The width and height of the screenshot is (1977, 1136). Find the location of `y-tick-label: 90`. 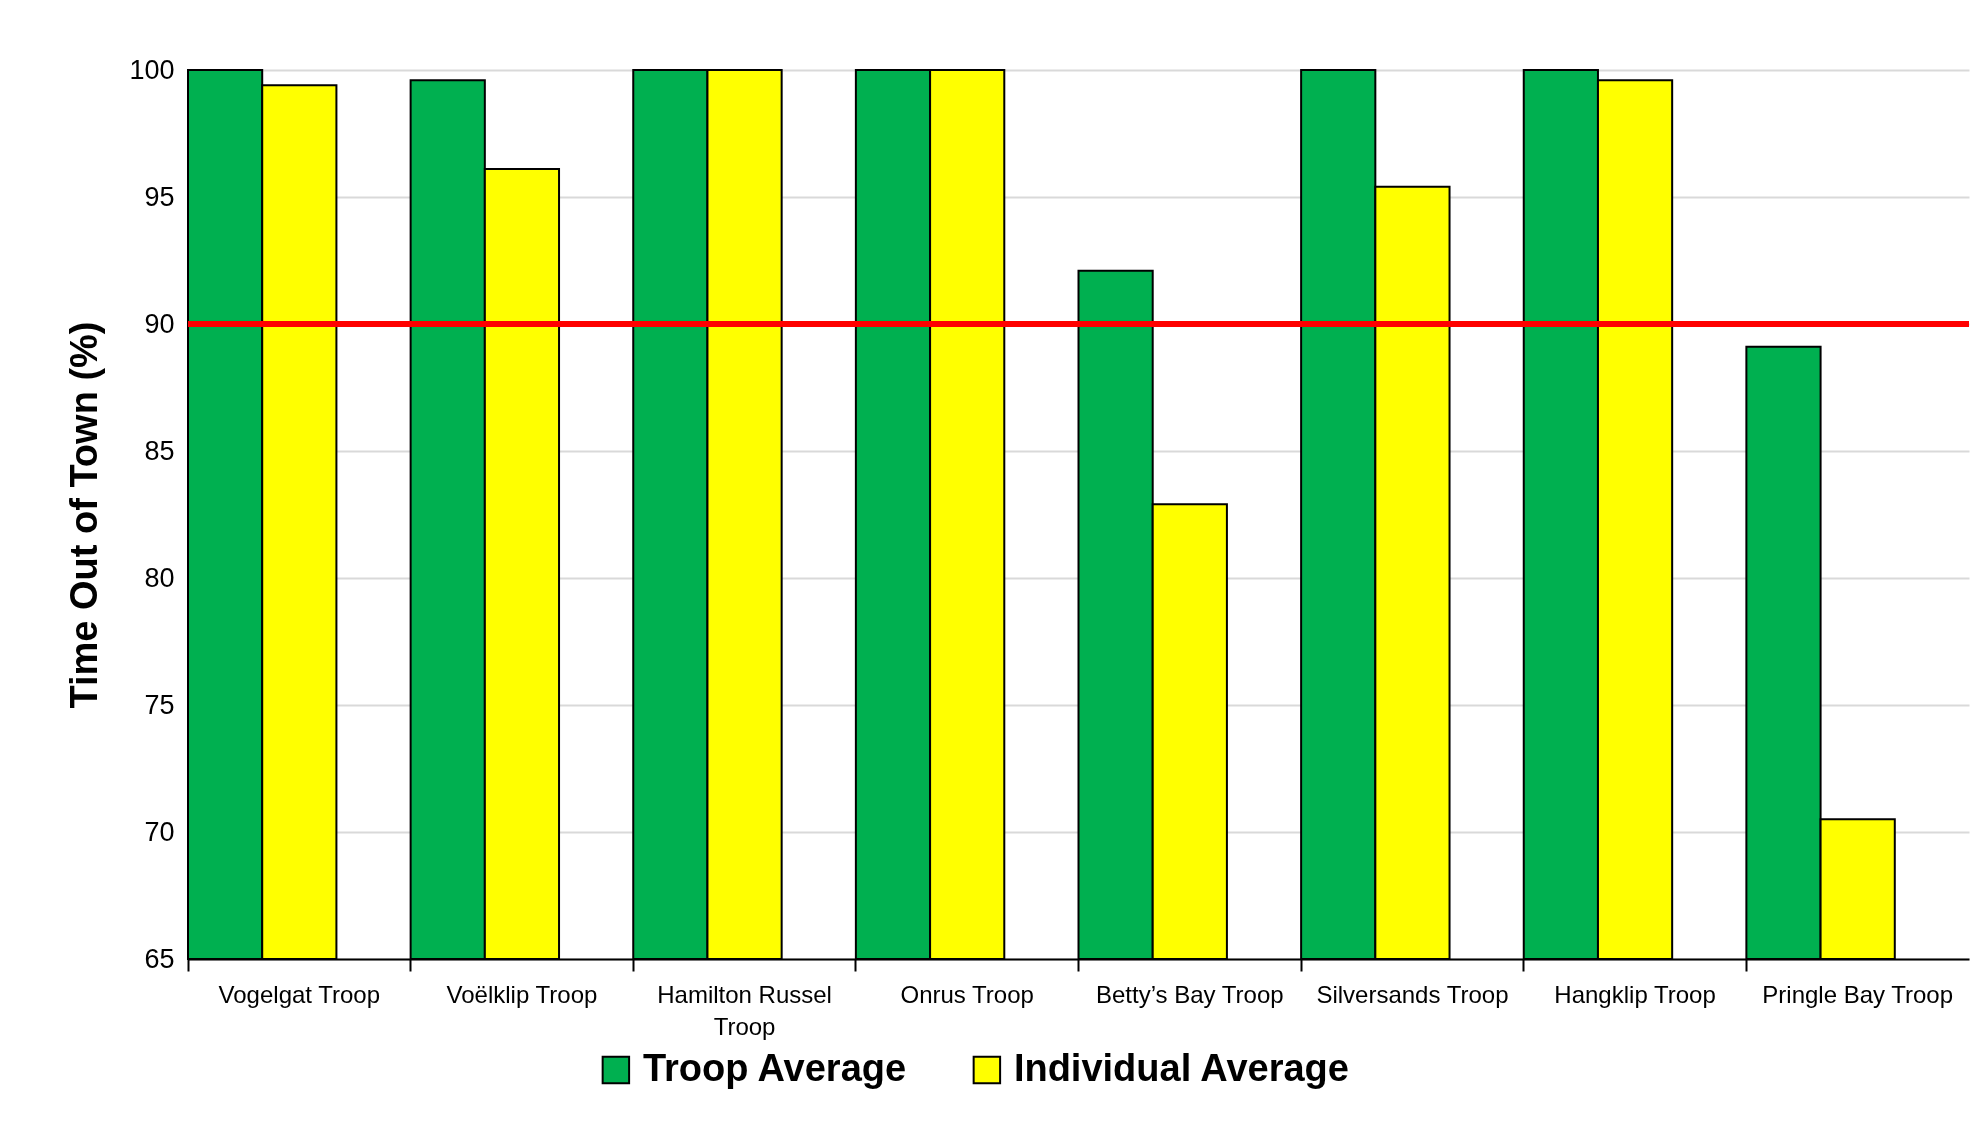

y-tick-label: 90 is located at coordinates (159, 323).